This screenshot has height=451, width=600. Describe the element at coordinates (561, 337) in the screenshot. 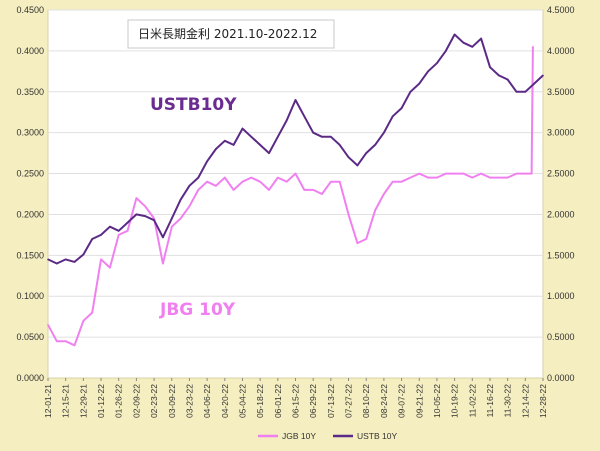

I see `y-right-tick-label: 0.5000` at that location.